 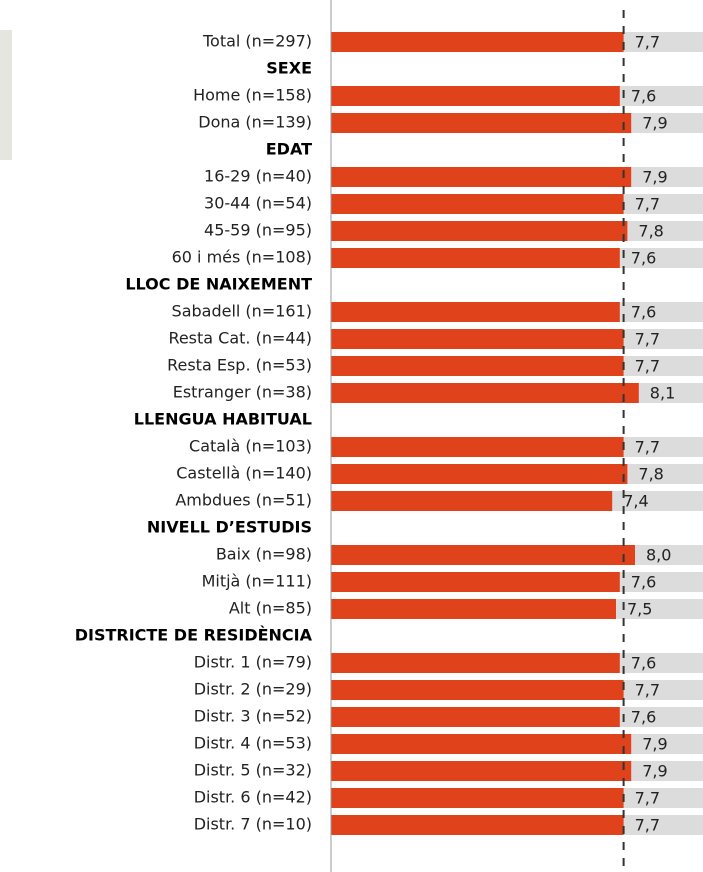 What do you see at coordinates (252, 95) in the screenshot?
I see `category-label: Home (n=158)` at bounding box center [252, 95].